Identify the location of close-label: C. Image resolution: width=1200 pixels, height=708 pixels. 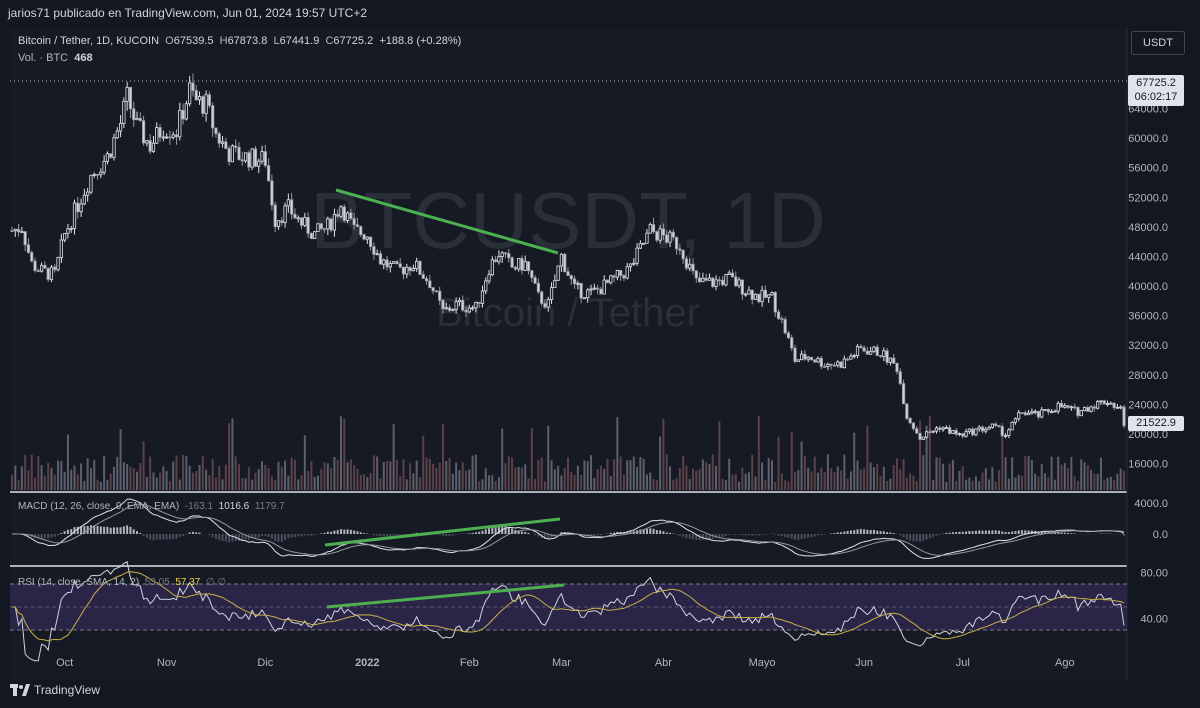
(329, 41).